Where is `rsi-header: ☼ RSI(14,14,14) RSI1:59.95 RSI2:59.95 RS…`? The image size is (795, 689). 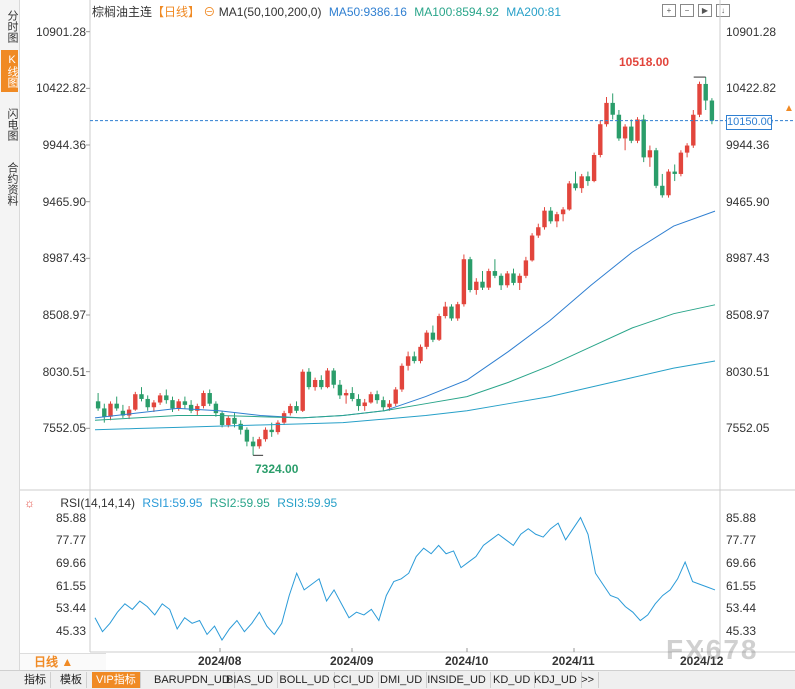 rsi-header: ☼ RSI(14,14,14) RSI1:59.95 RSI2:59.95 RS… is located at coordinates (180, 503).